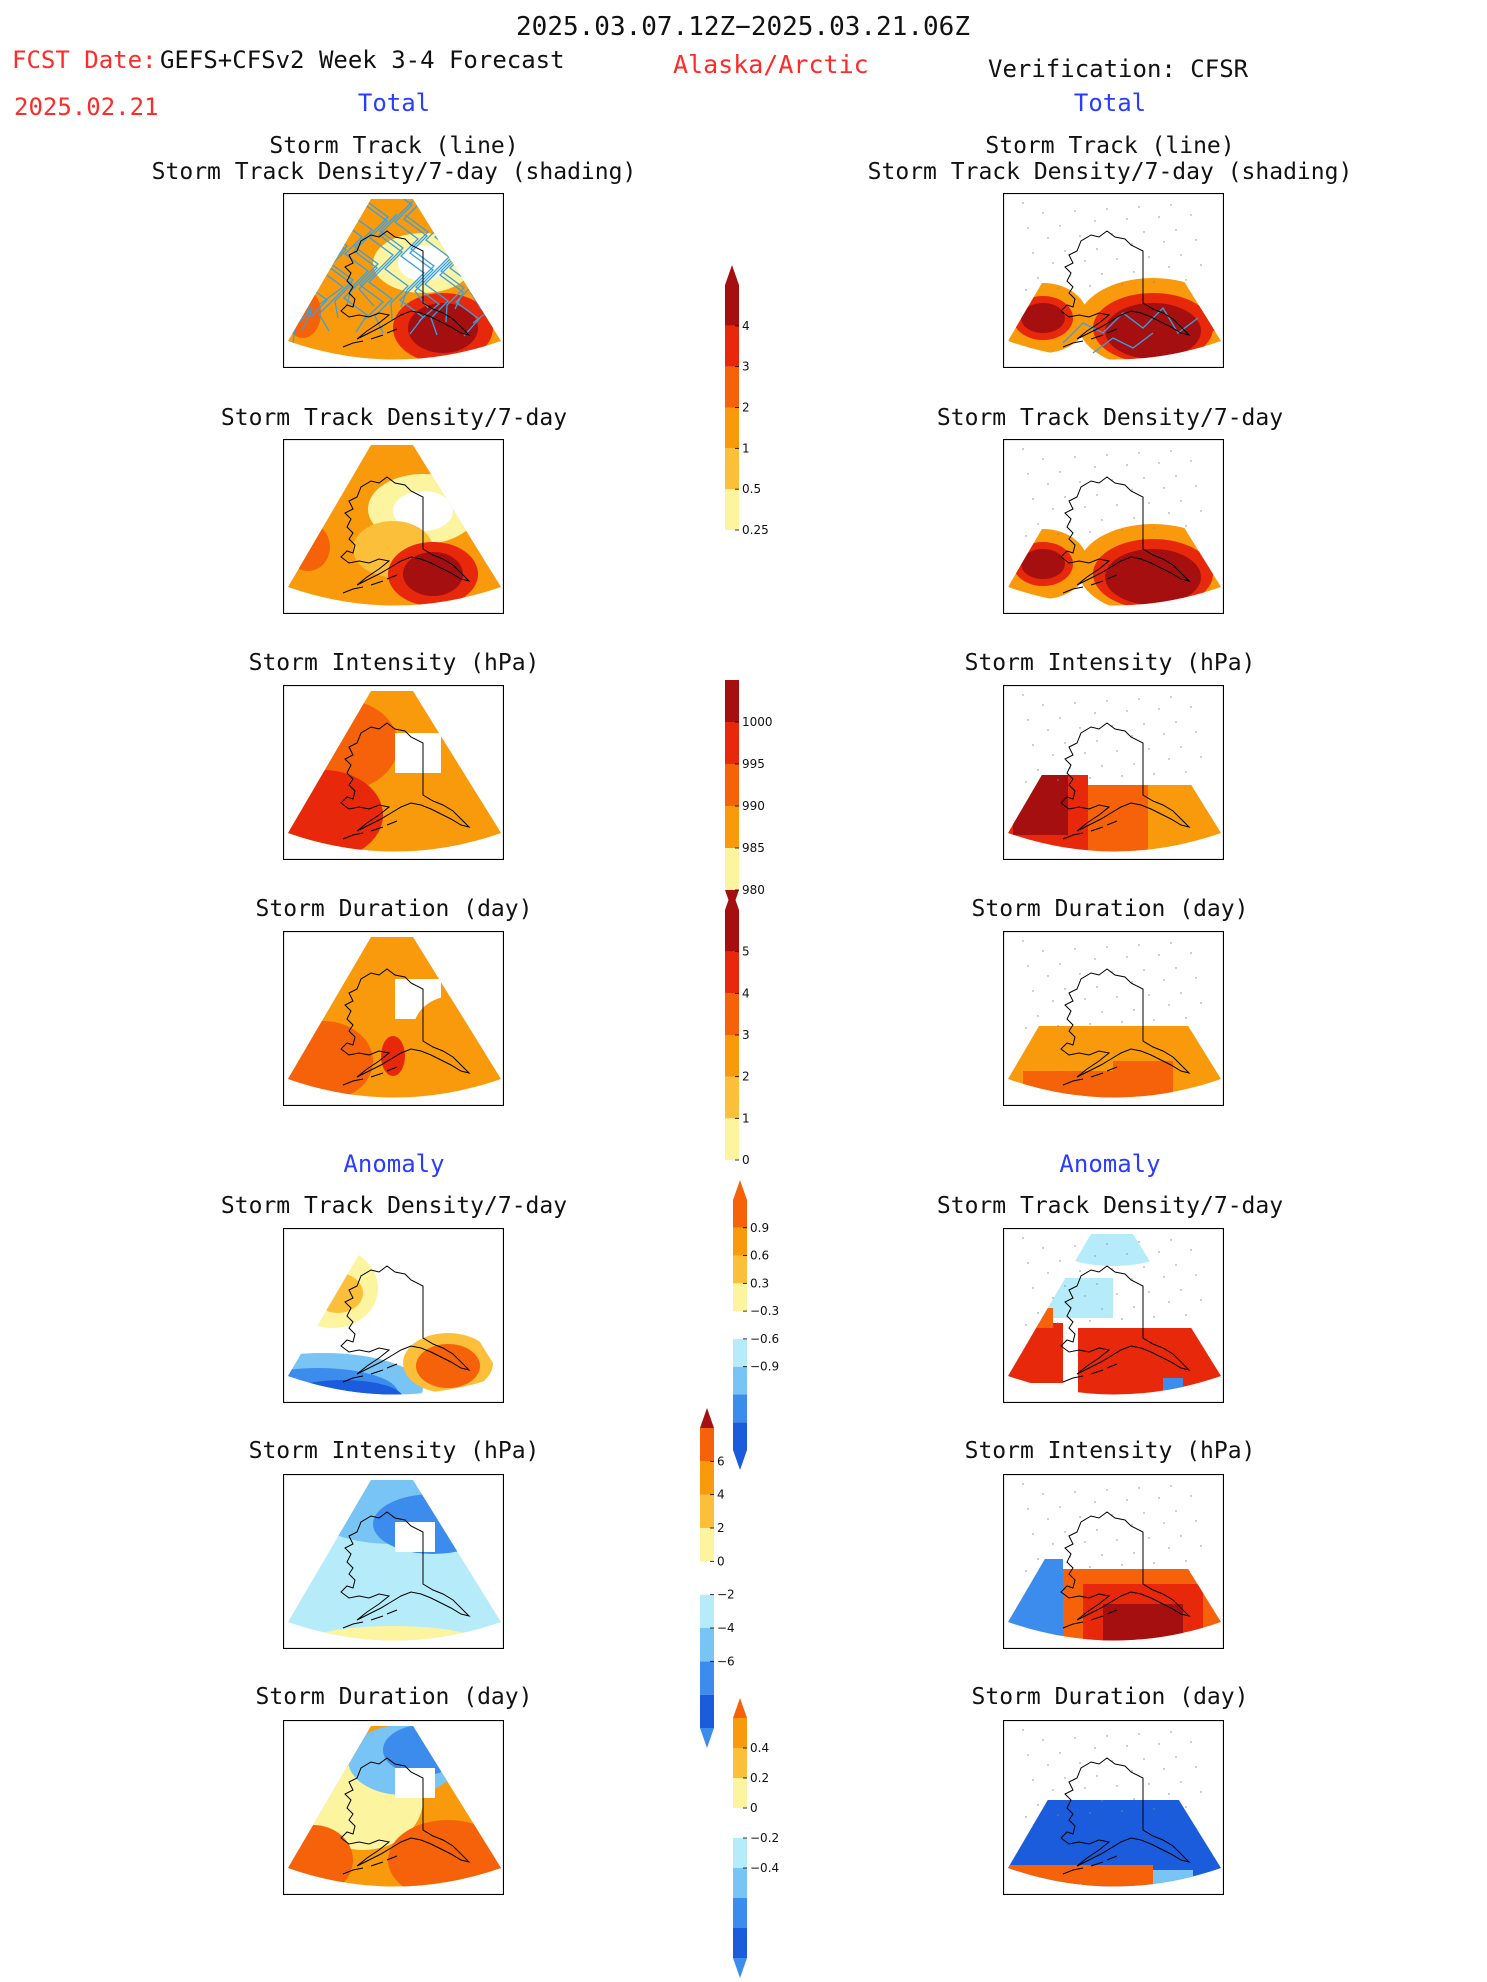 Image resolution: width=1487 pixels, height=1982 pixels. Describe the element at coordinates (749, 795) in the screenshot. I see `colorbar-intensity-total-svg: 1000 995 990 985 980` at that location.